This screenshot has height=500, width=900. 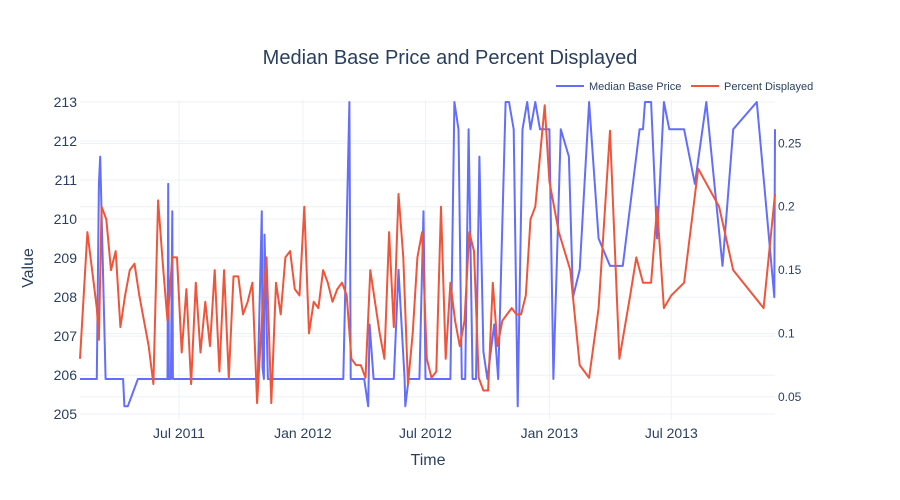 What do you see at coordinates (786, 207) in the screenshot?
I see `y2-tick-label: 0.2` at bounding box center [786, 207].